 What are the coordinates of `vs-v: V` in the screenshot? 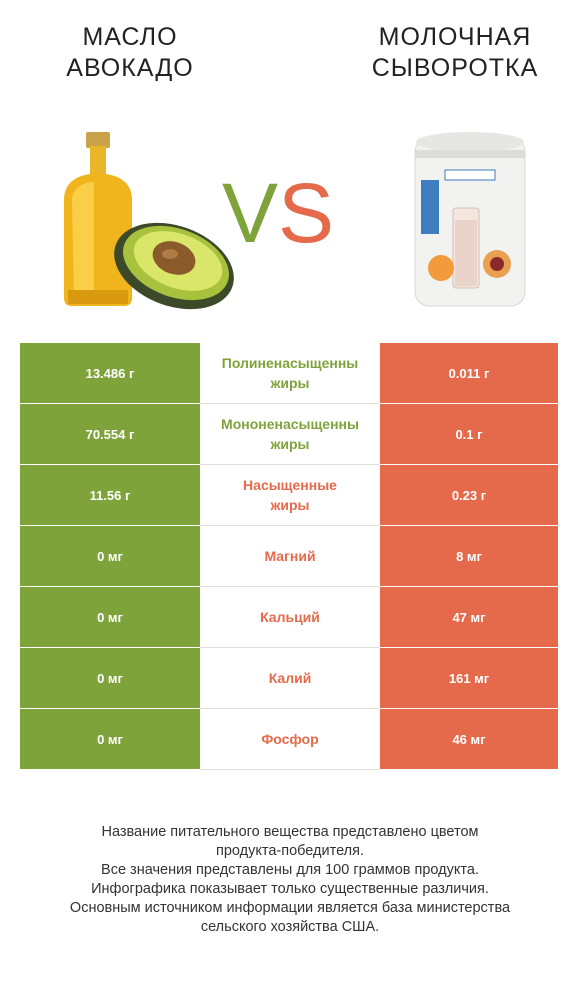 It's located at (250, 213).